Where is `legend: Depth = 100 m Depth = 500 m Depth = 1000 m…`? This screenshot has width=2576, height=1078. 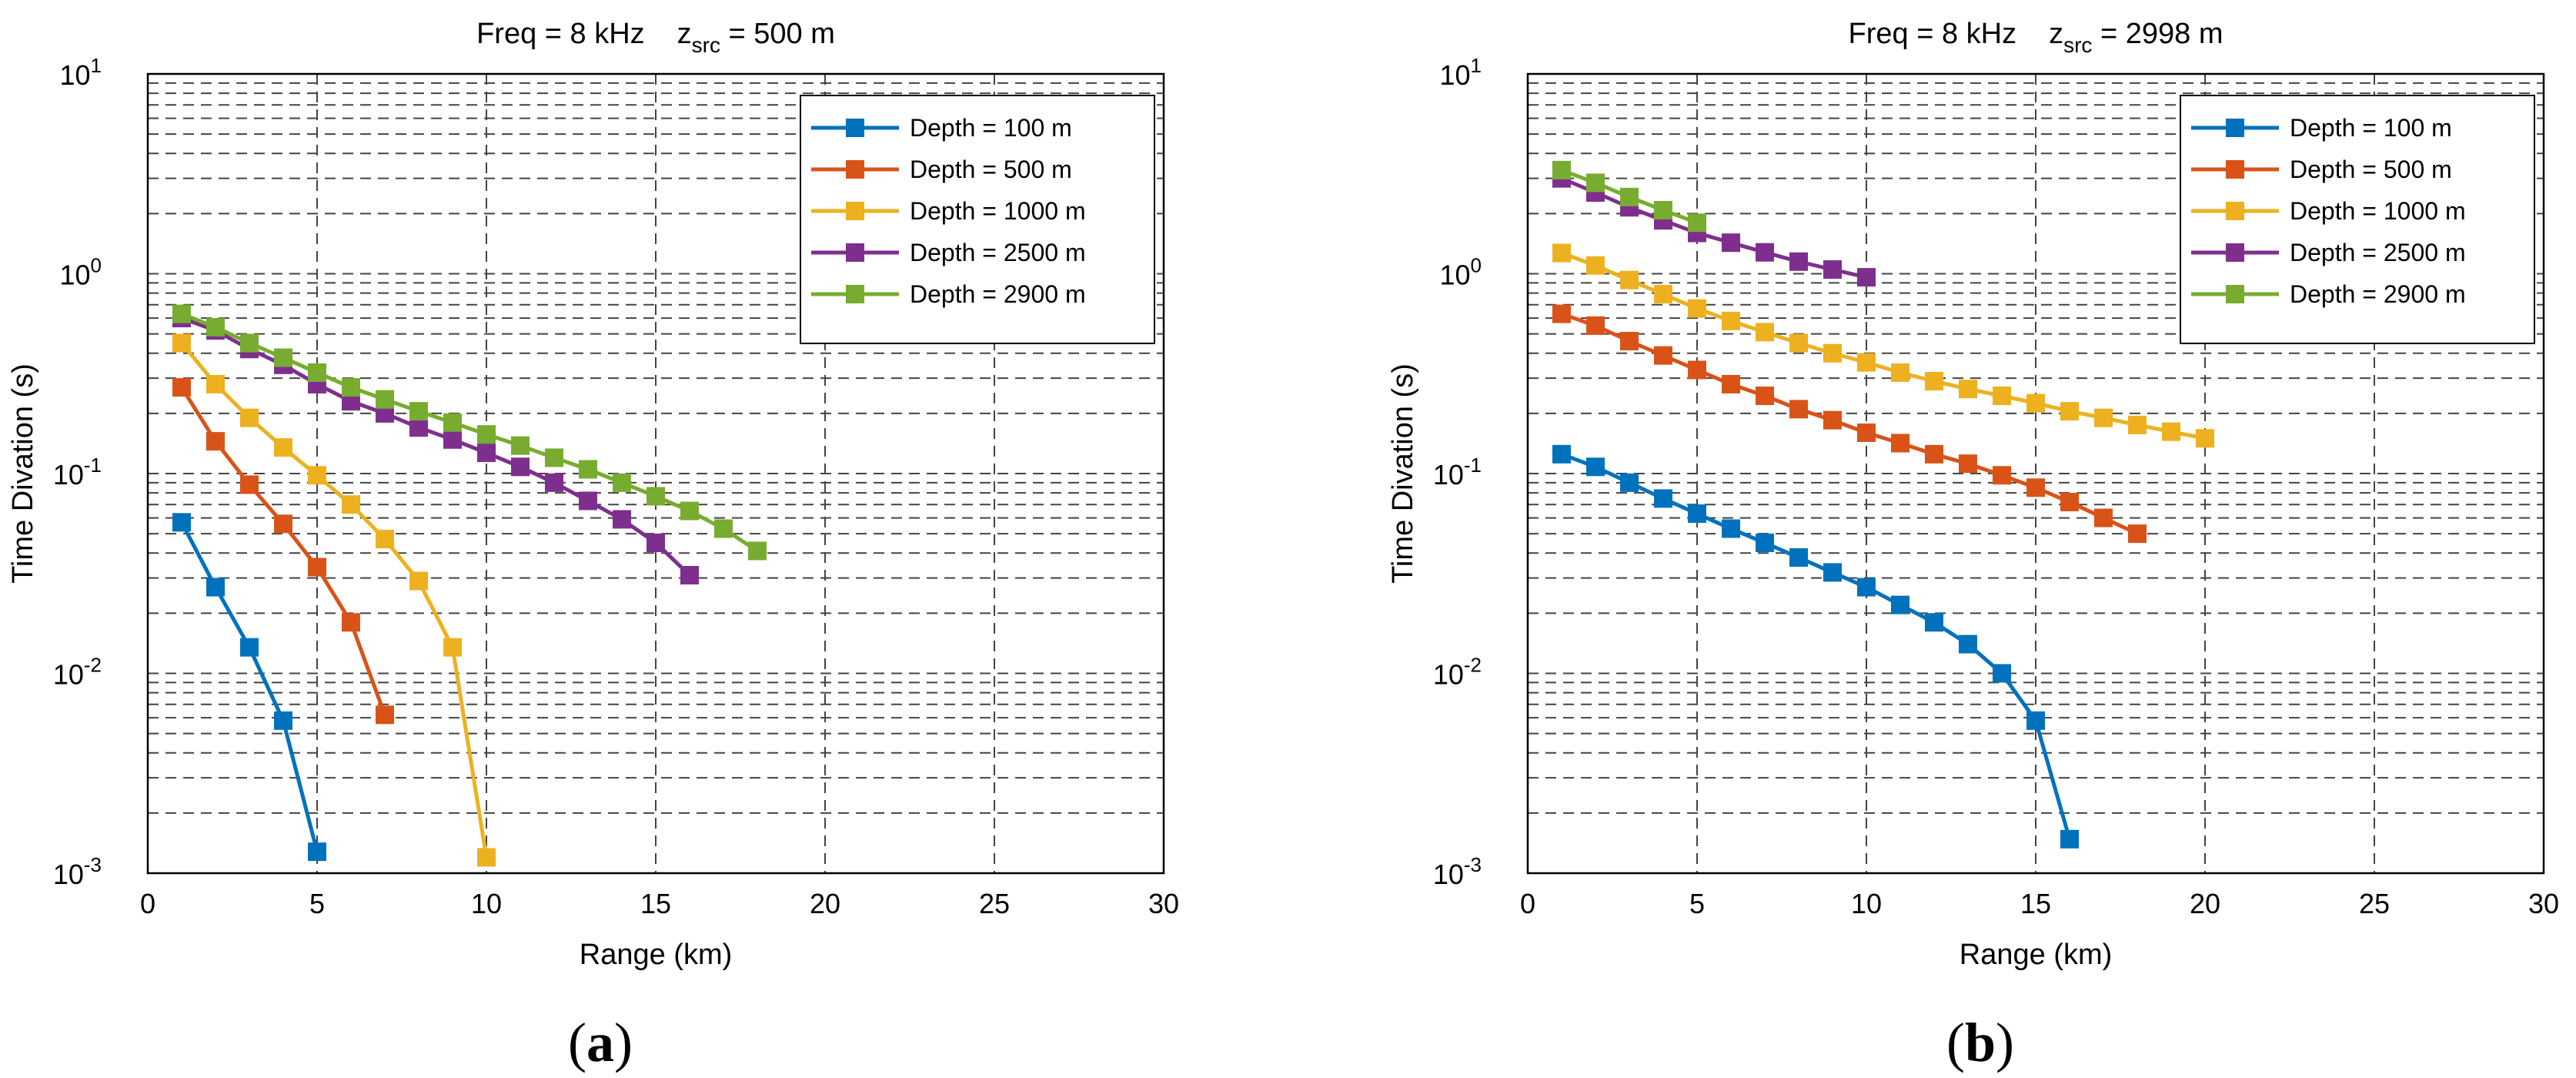 legend: Depth = 100 m Depth = 500 m Depth = 1000 m… is located at coordinates (2357, 219).